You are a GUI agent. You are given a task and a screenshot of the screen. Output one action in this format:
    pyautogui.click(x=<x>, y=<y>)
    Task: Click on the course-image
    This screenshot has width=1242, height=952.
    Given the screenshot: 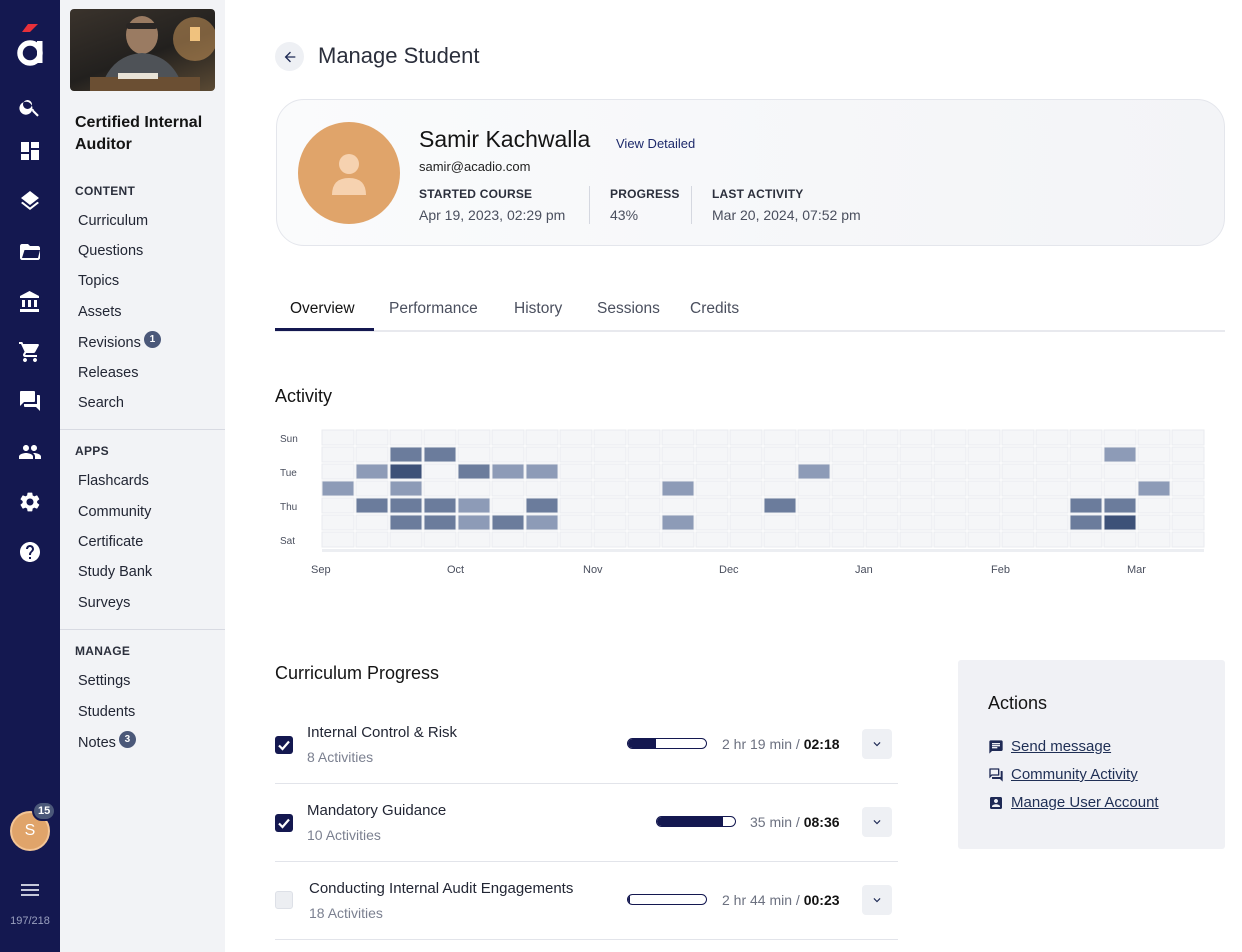 What is the action you would take?
    pyautogui.click(x=142, y=50)
    